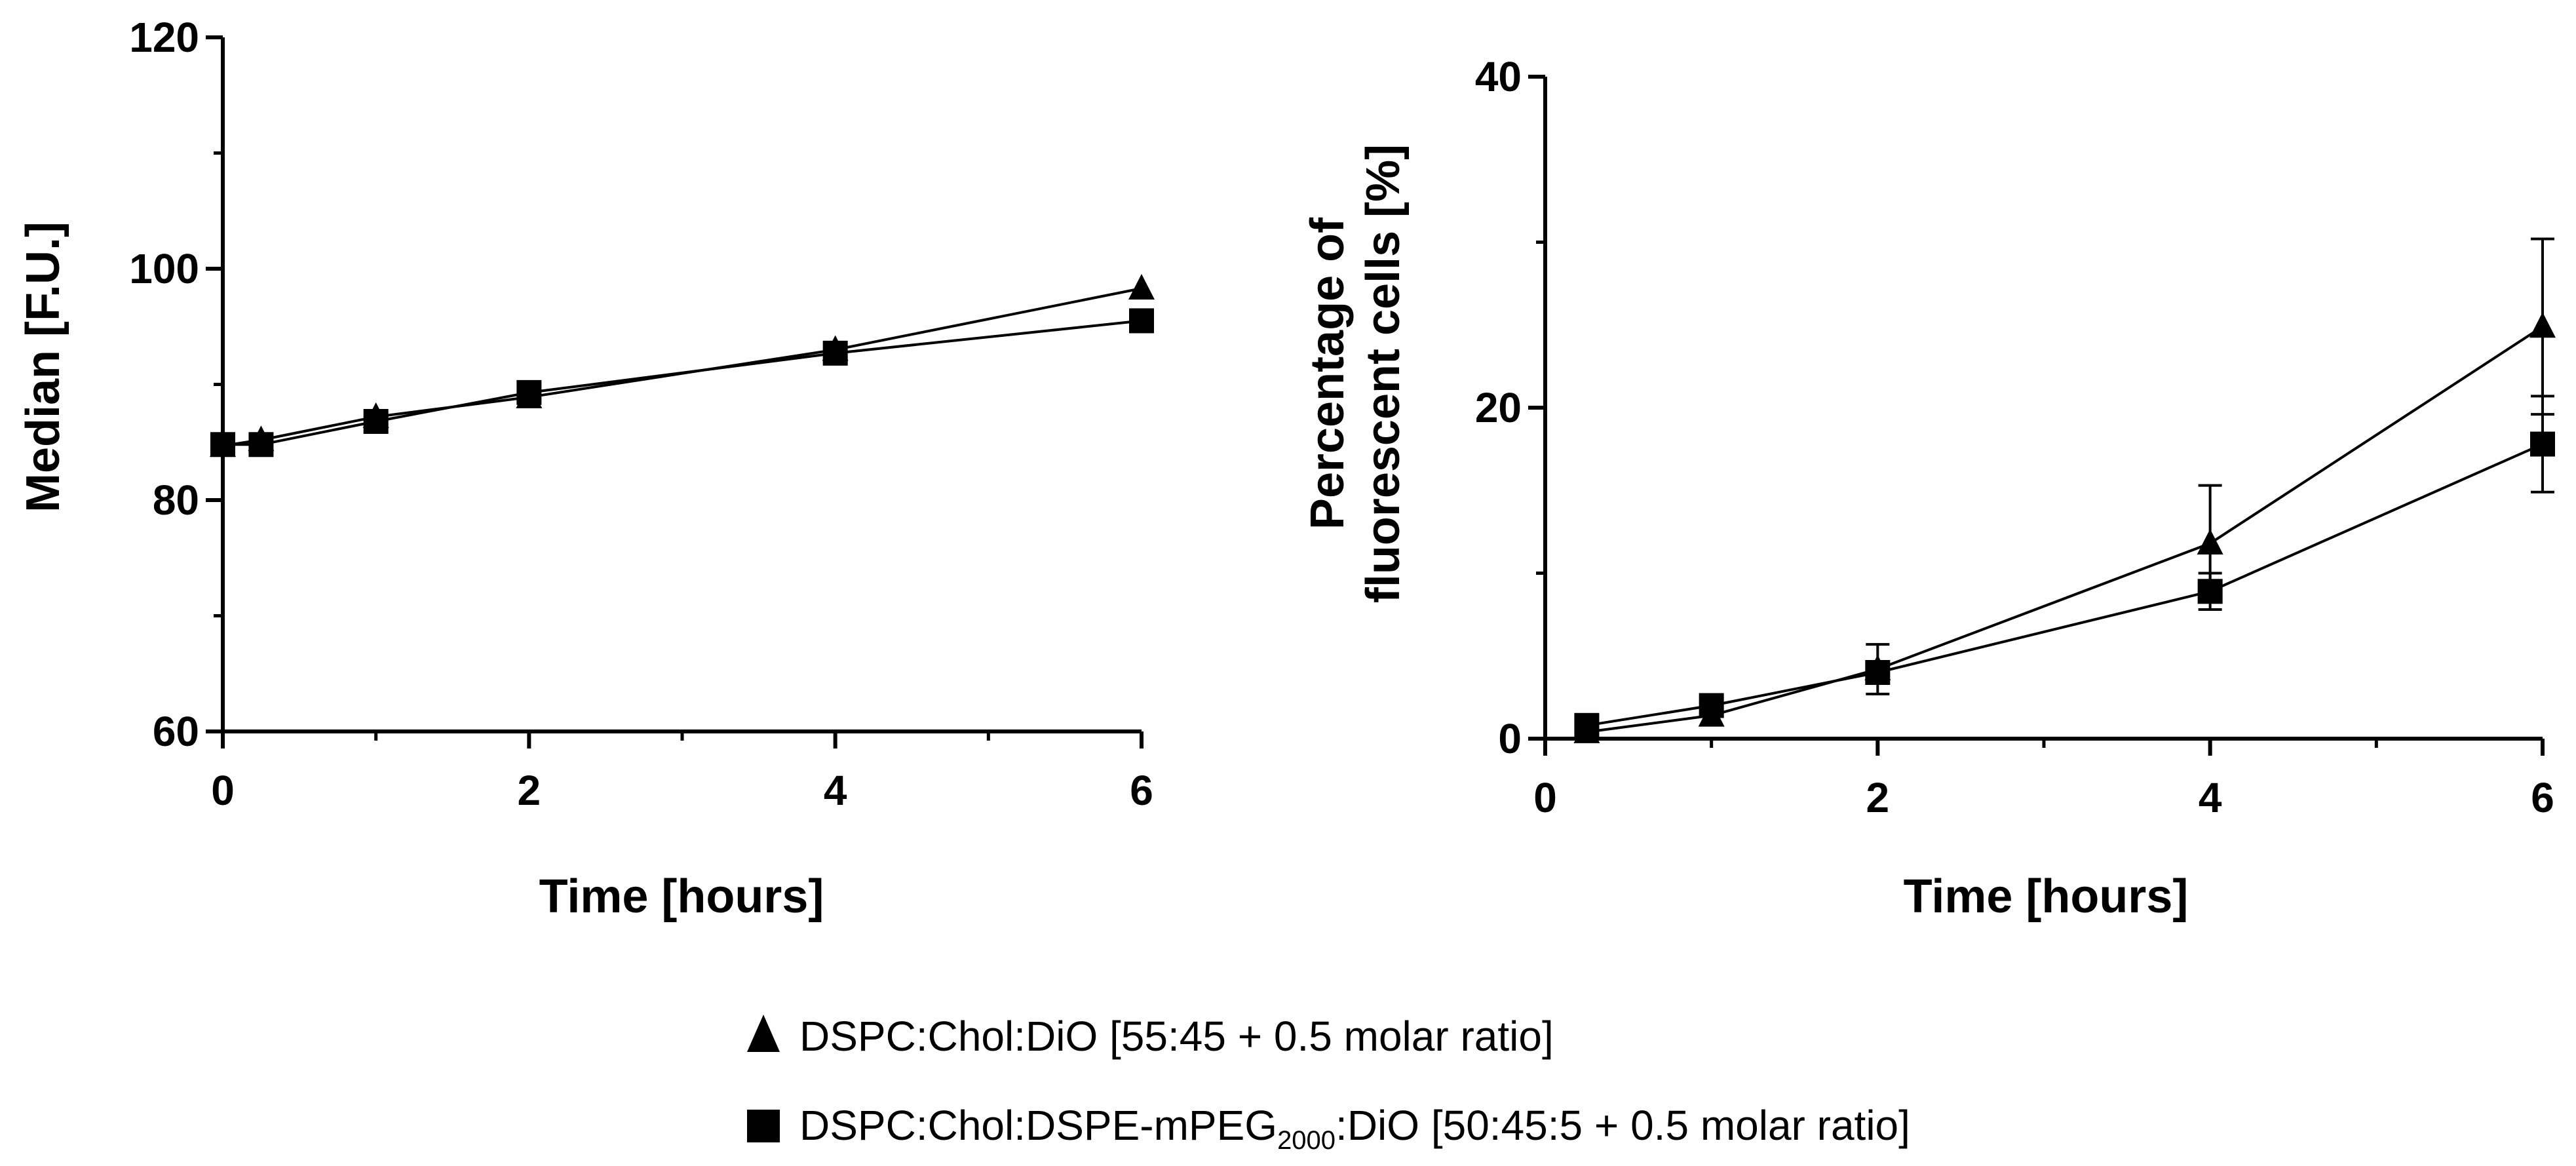  I want to click on median-y-tick-label: 120, so click(164, 37).